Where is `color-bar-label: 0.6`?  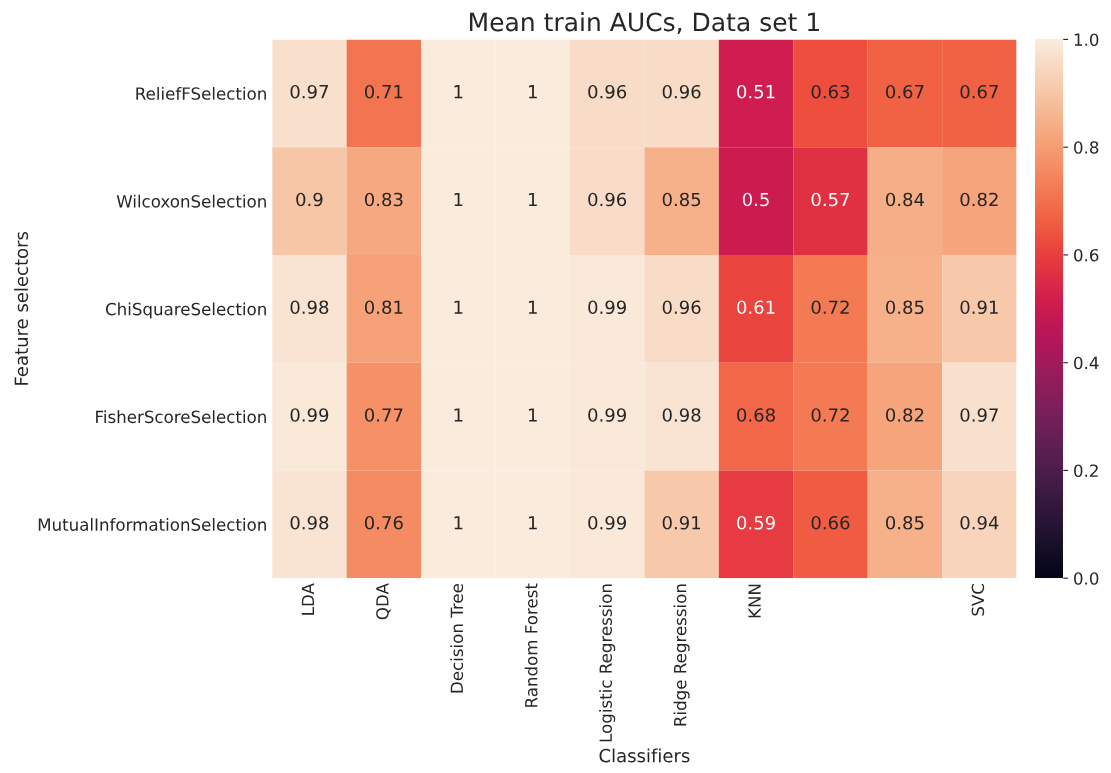
color-bar-label: 0.6 is located at coordinates (1086, 255).